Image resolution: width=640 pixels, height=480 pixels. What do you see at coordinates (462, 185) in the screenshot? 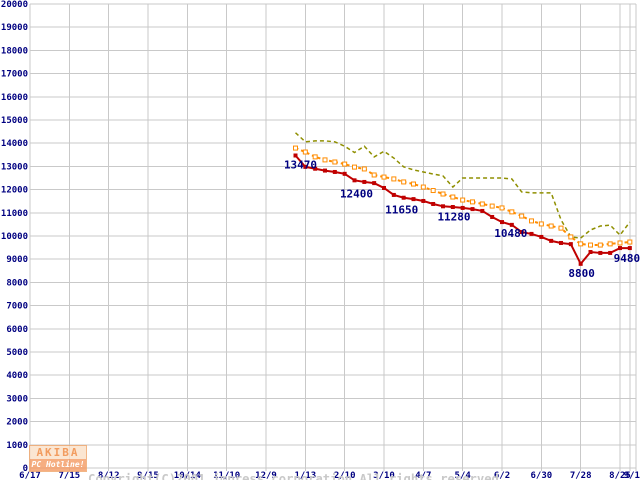
I see `series-highest-price` at bounding box center [462, 185].